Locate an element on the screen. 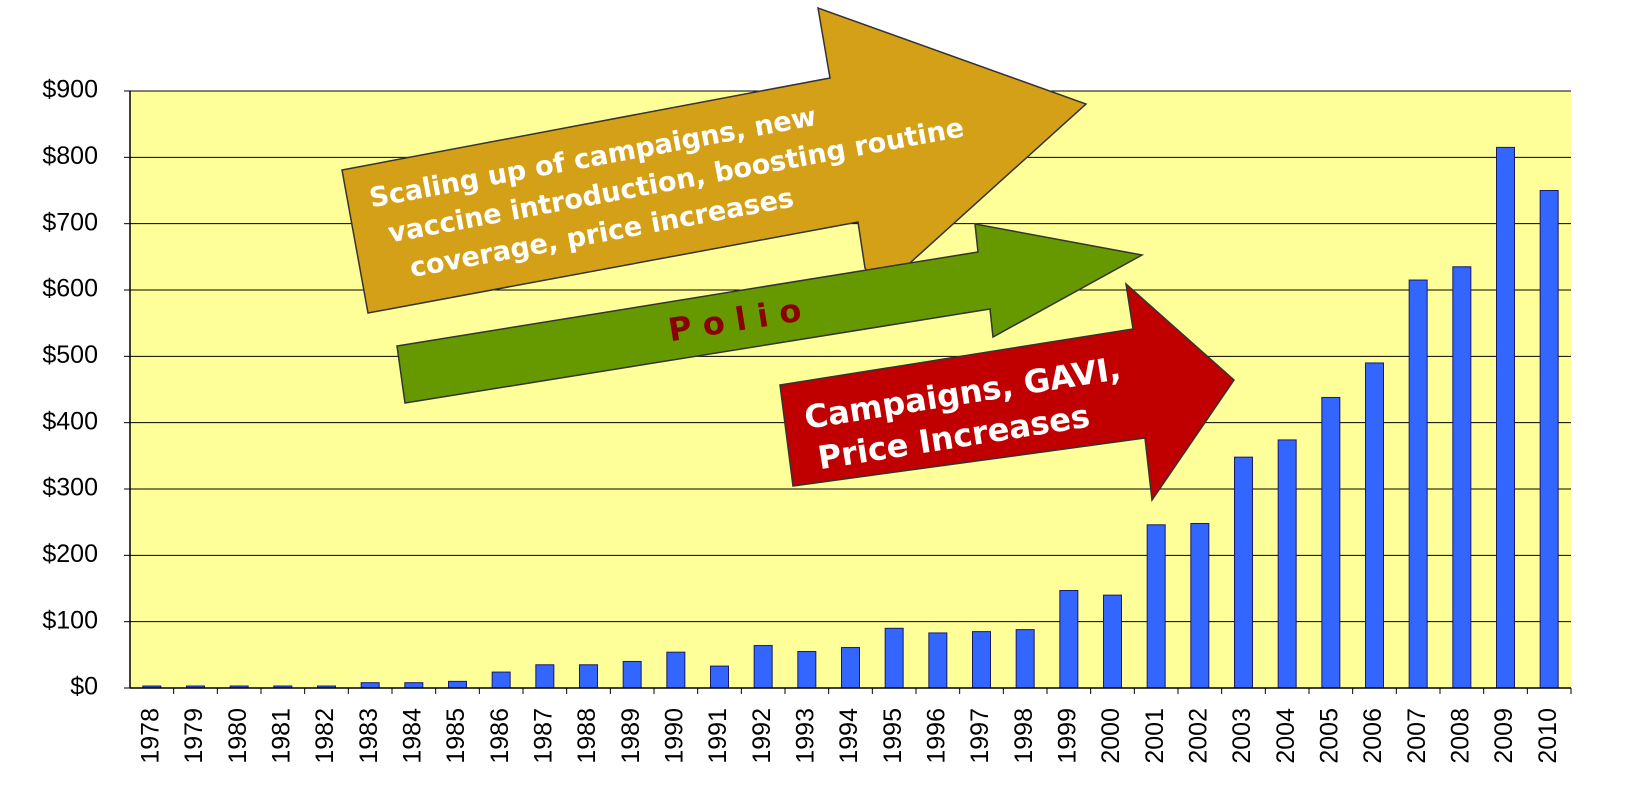  x-tick-label: 1982 is located at coordinates (325, 736).